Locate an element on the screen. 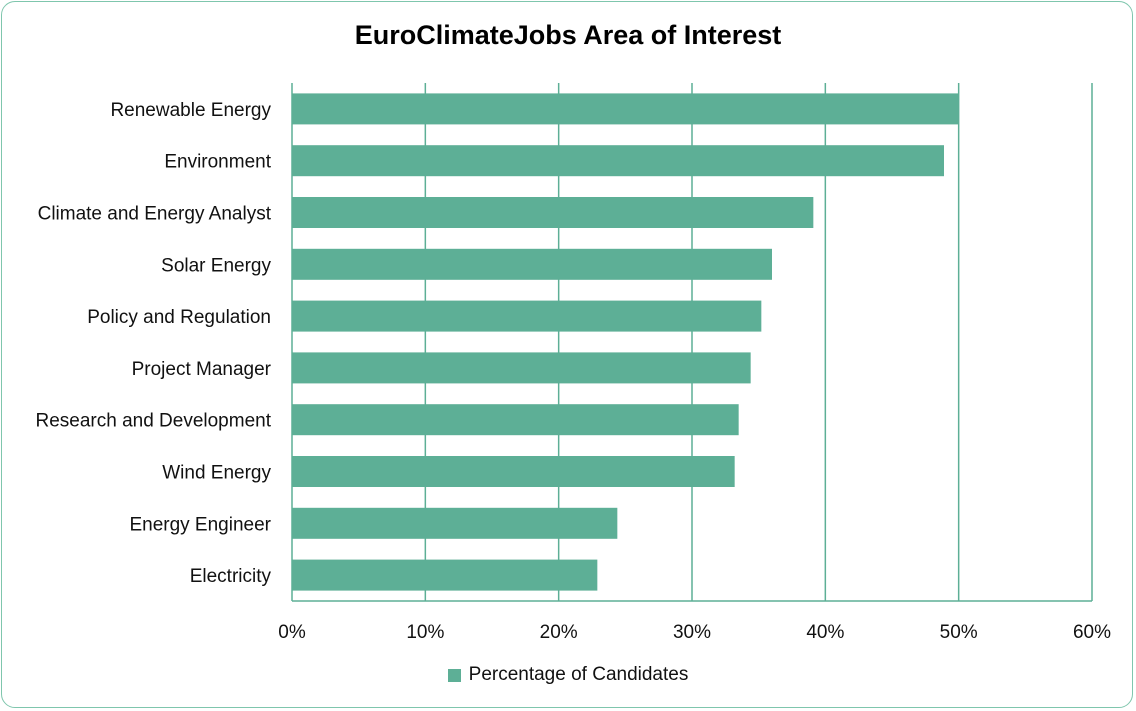 Image resolution: width=1136 pixels, height=711 pixels. chart-title: EuroClimateJobs Area of Interest is located at coordinates (568, 35).